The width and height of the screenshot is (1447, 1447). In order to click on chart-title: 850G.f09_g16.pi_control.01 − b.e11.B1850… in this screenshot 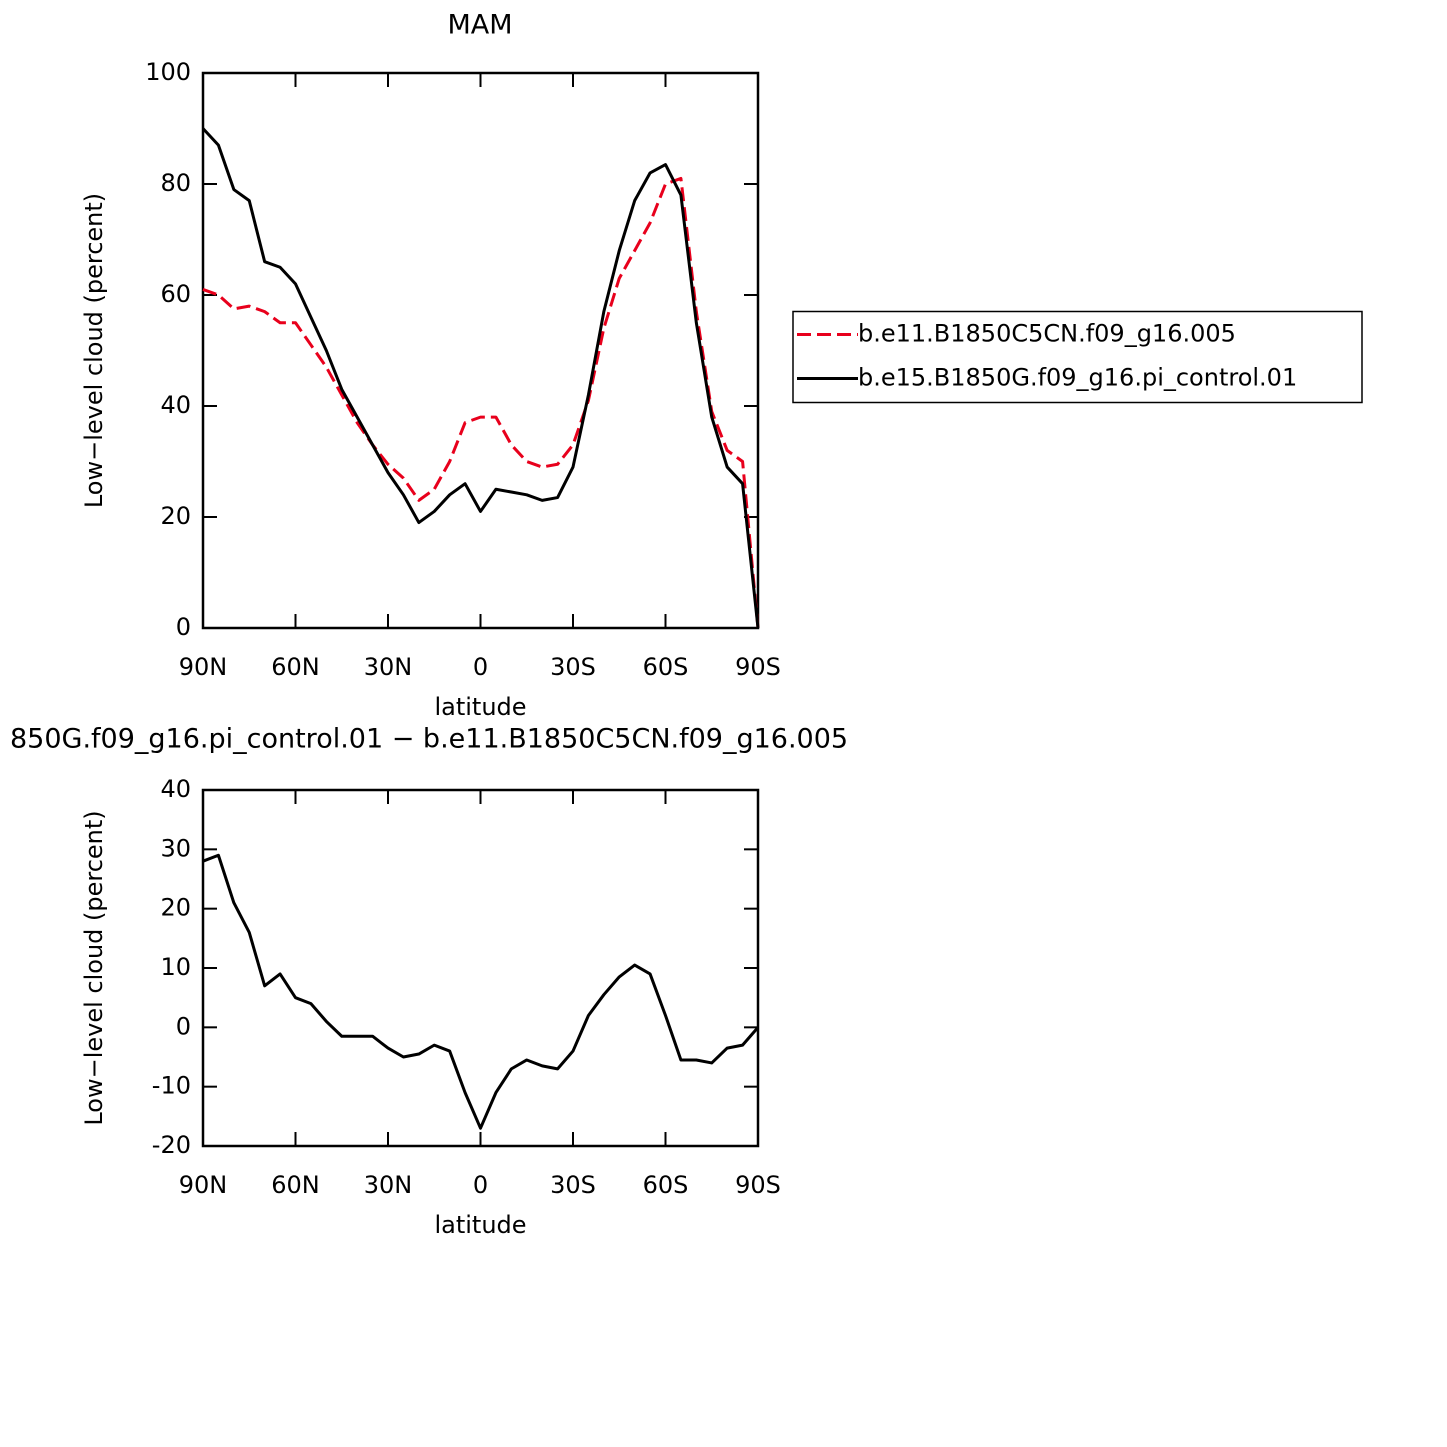, I will do `click(429, 739)`.